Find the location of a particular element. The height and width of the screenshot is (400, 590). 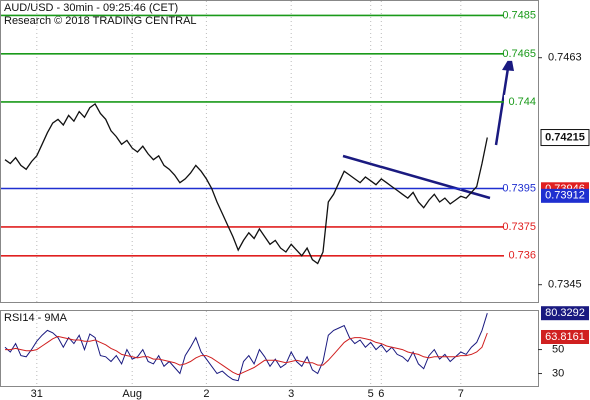

level-label: 0.736 is located at coordinates (522, 256).